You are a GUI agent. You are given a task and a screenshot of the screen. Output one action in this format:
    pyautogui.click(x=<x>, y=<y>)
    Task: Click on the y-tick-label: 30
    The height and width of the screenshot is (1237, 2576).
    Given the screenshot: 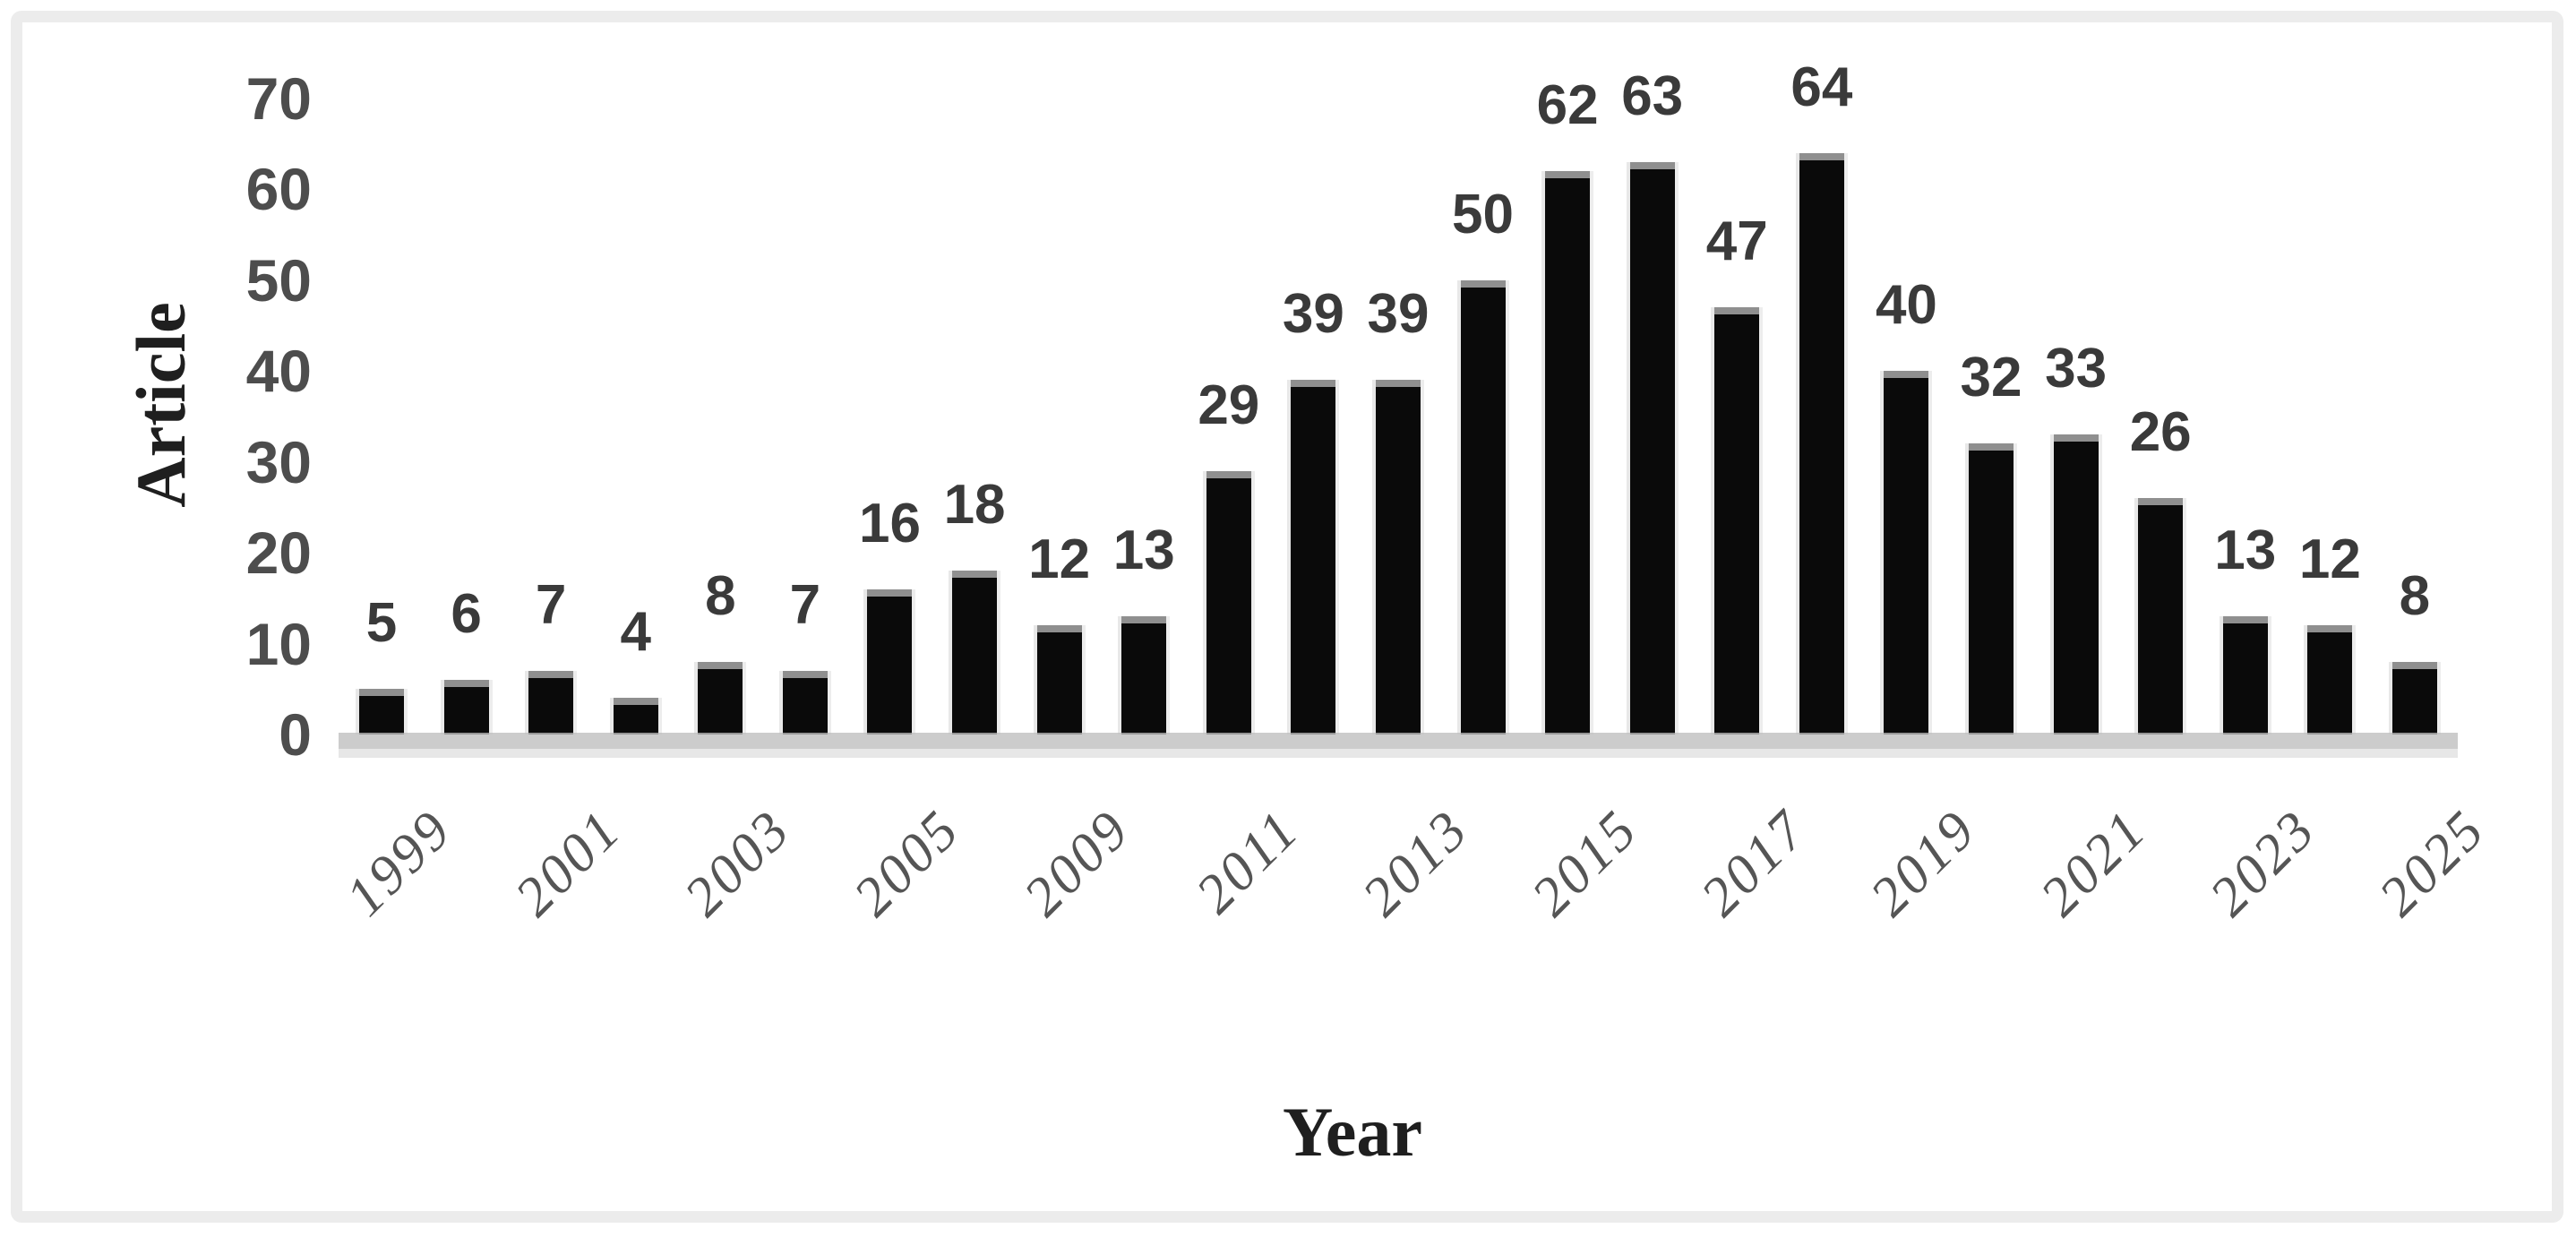 What is the action you would take?
    pyautogui.click(x=278, y=461)
    